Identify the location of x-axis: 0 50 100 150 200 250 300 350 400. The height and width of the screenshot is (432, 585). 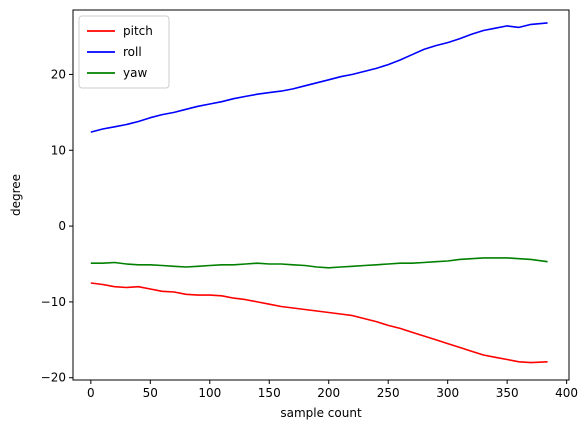
(332, 390).